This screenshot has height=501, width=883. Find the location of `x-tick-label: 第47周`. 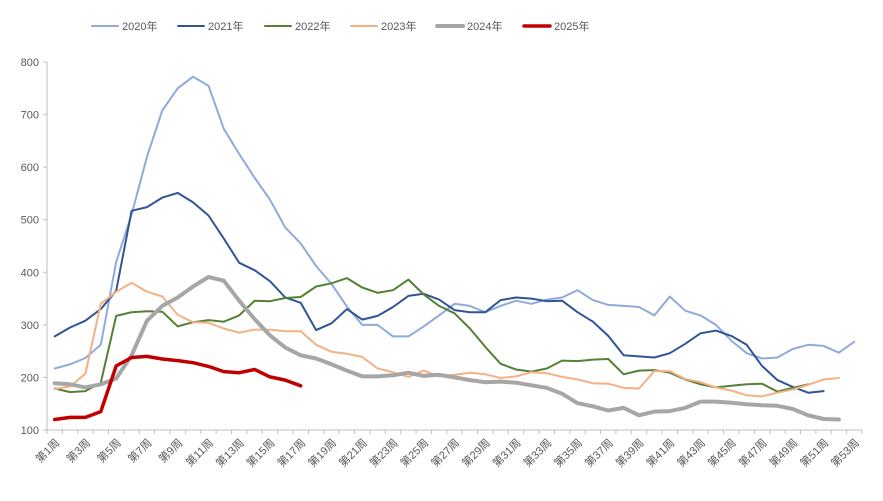

x-tick-label: 第47周 is located at coordinates (752, 453).